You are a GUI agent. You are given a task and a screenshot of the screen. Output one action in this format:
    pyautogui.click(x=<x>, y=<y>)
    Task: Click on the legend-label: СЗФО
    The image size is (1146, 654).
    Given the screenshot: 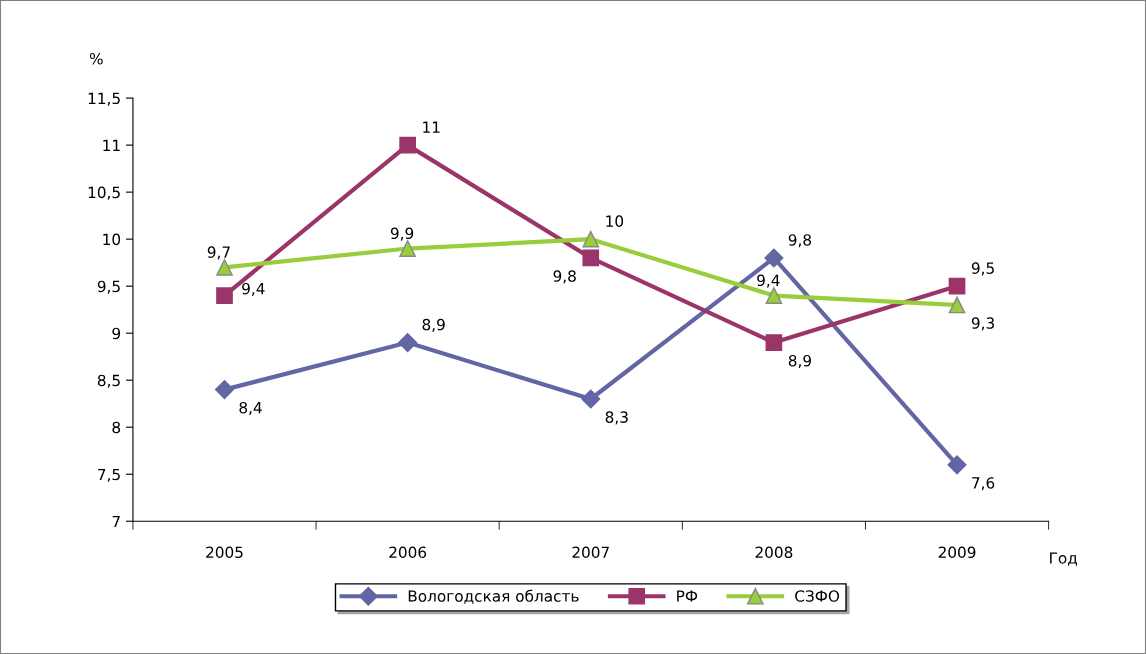 What is the action you would take?
    pyautogui.click(x=817, y=596)
    